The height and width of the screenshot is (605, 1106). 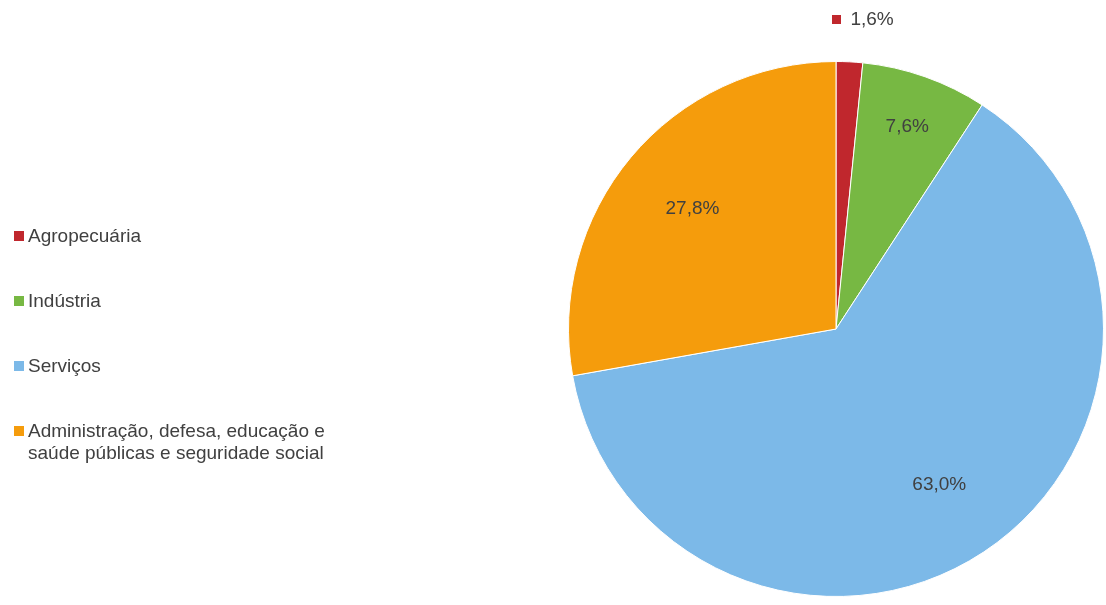 I want to click on data-label: 7,6%, so click(x=907, y=126).